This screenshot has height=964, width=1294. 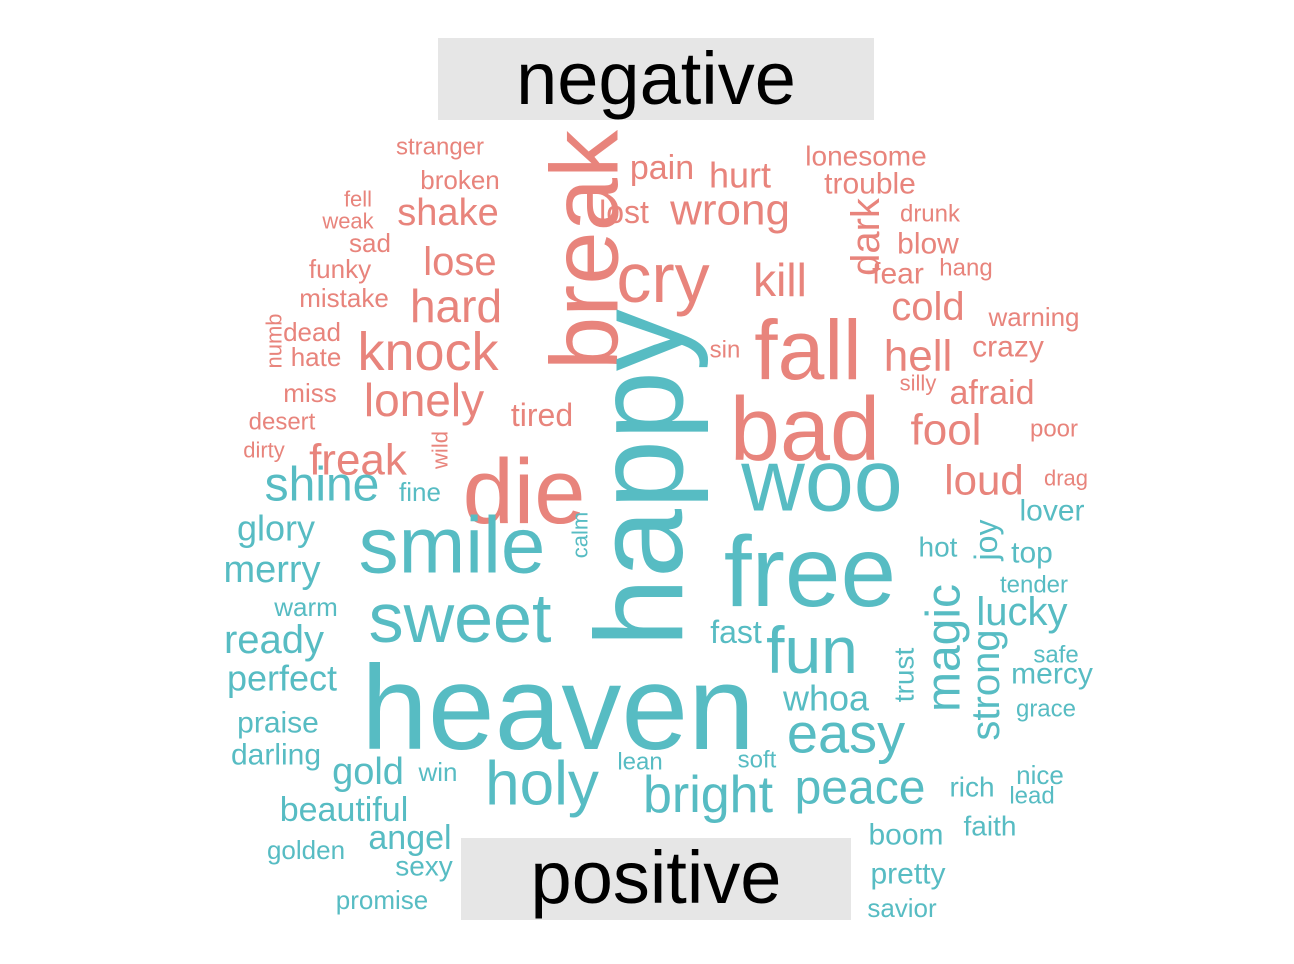 What do you see at coordinates (846, 733) in the screenshot?
I see `word-easy: easy` at bounding box center [846, 733].